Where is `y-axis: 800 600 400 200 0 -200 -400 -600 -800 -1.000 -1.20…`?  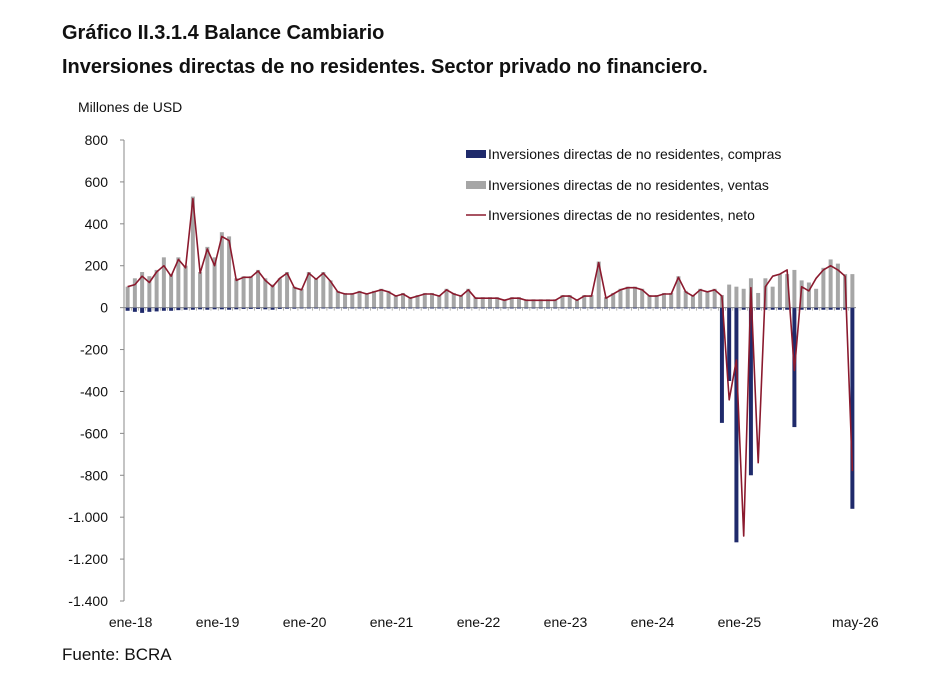
y-axis: 800 600 400 200 0 -200 -400 -600 -800 -1.000 -1.20… is located at coordinates (96, 370).